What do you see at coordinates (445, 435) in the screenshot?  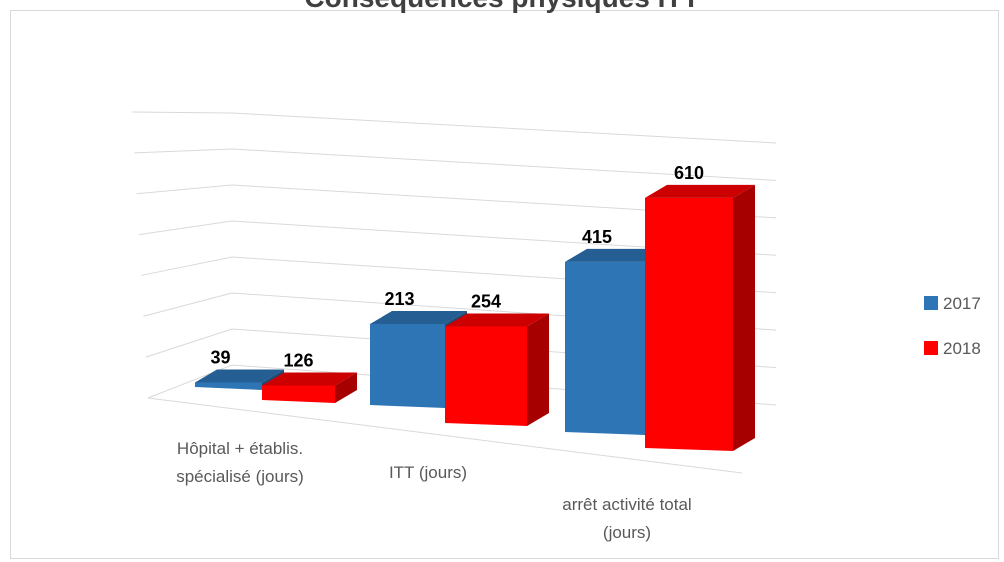 I see `floor-edge` at bounding box center [445, 435].